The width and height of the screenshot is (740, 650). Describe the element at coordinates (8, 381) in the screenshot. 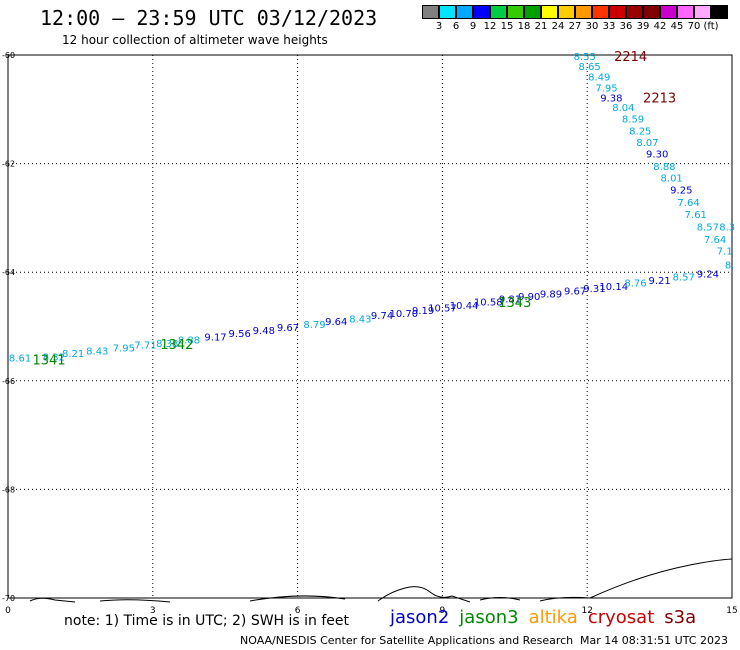

I see `y-tick-label: -66` at that location.